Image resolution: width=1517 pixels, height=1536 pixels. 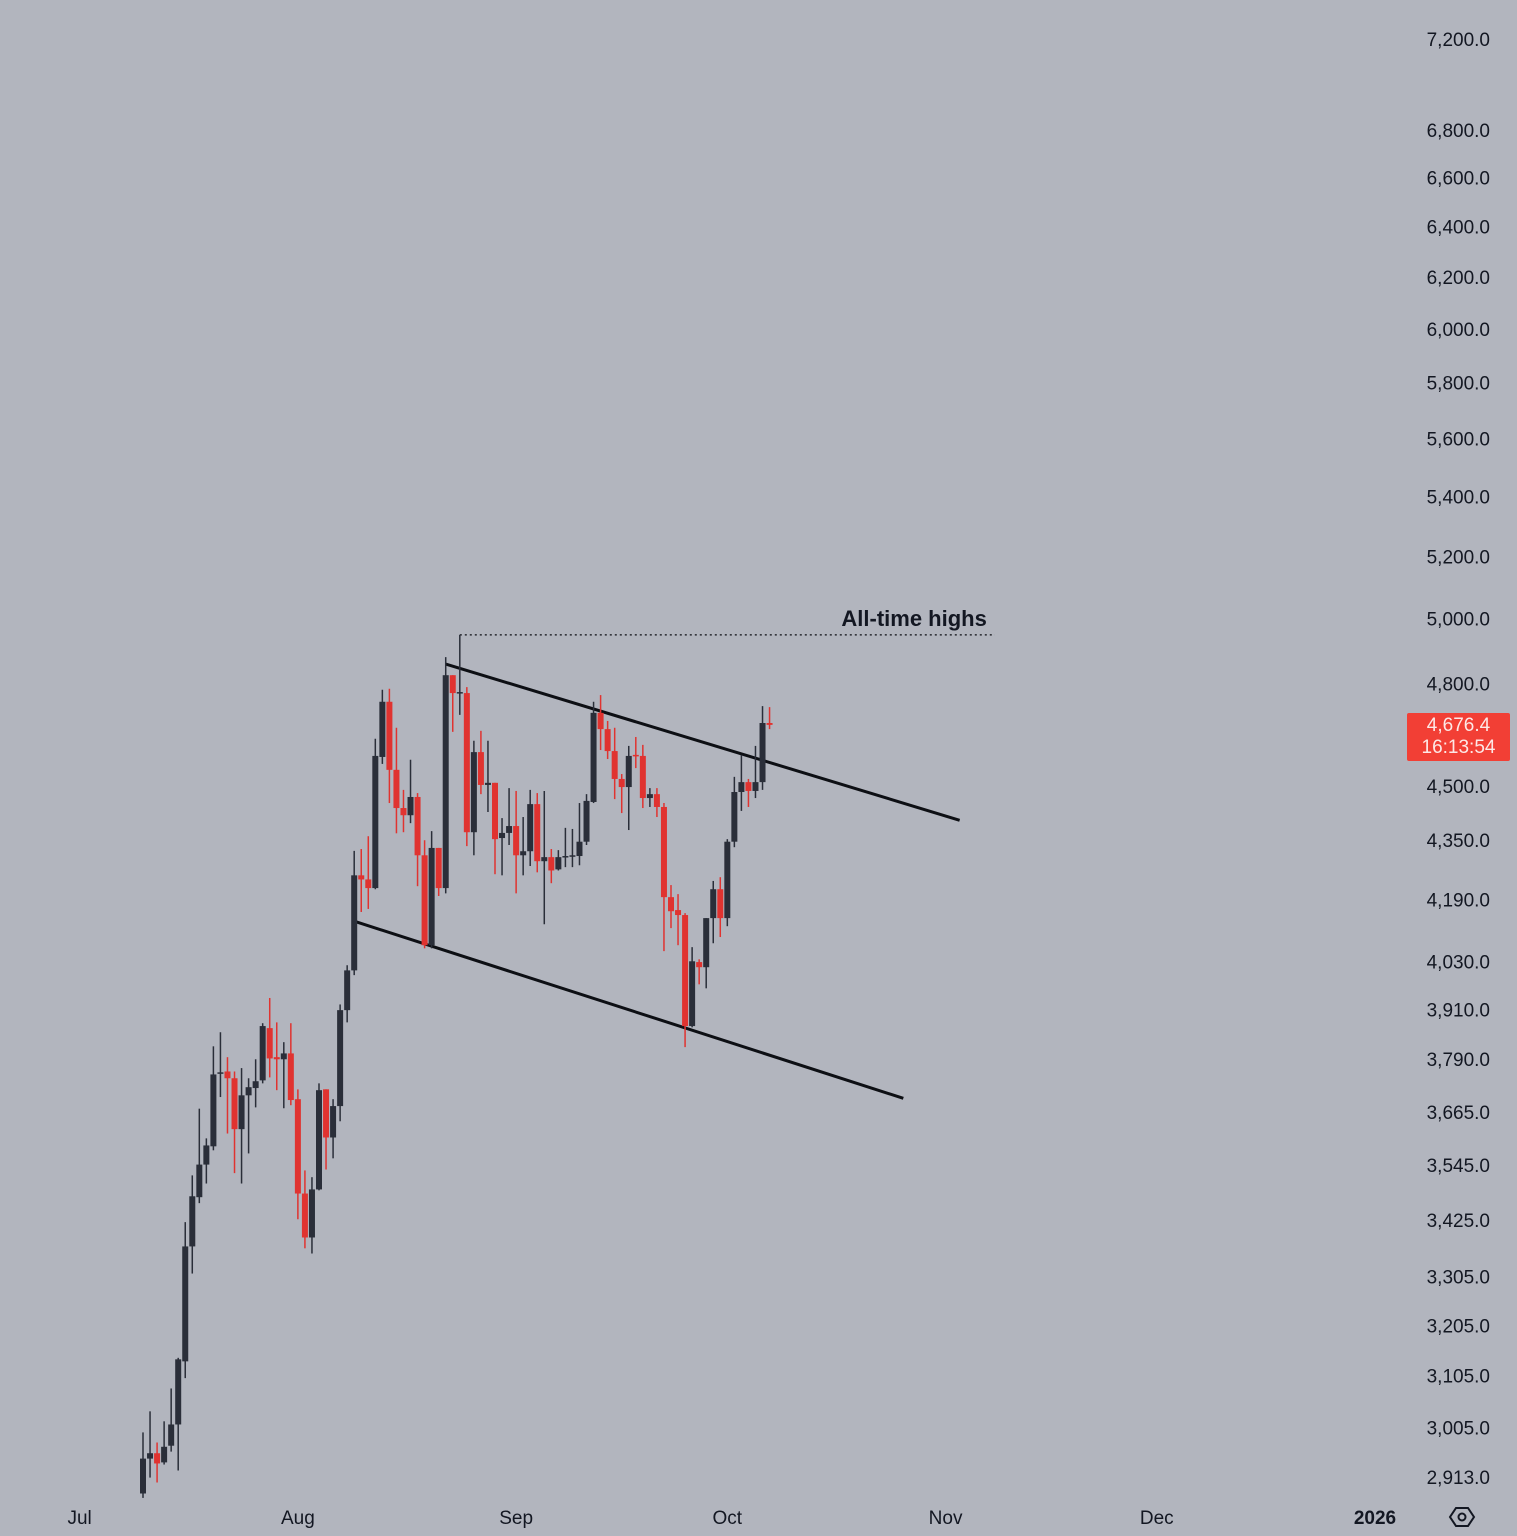 I want to click on y-tick-label: 3,545.0, so click(x=1458, y=1166).